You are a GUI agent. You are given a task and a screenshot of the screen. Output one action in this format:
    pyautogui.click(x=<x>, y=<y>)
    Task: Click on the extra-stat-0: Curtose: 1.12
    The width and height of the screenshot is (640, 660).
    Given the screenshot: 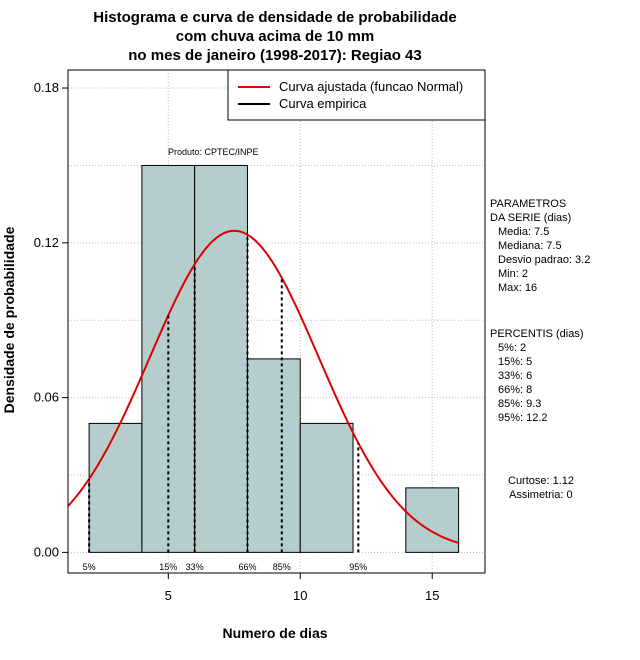 What is the action you would take?
    pyautogui.click(x=541, y=481)
    